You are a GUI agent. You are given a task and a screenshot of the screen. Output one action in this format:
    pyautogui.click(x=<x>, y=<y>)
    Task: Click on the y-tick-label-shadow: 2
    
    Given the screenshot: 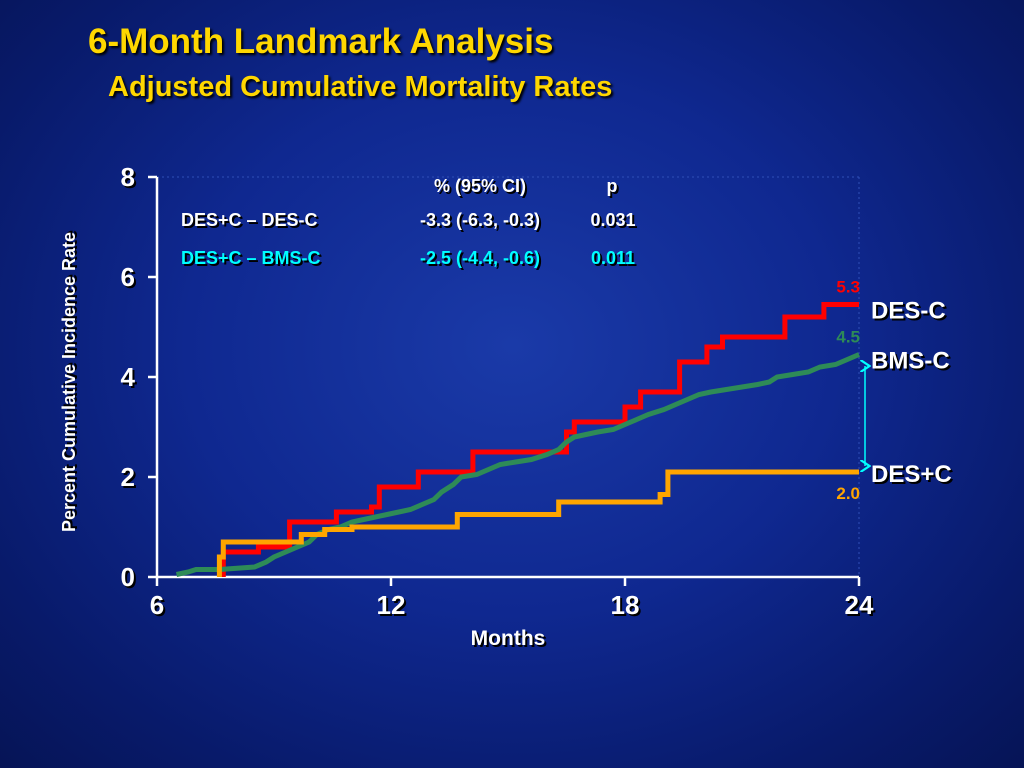 What is the action you would take?
    pyautogui.click(x=130, y=479)
    